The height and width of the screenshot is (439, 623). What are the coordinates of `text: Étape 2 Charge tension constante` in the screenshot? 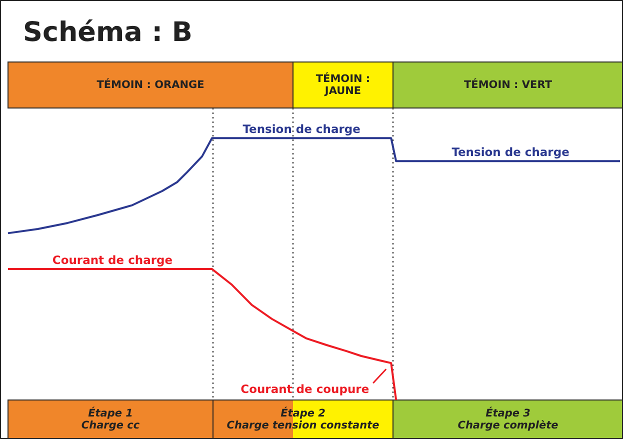 It's located at (303, 419).